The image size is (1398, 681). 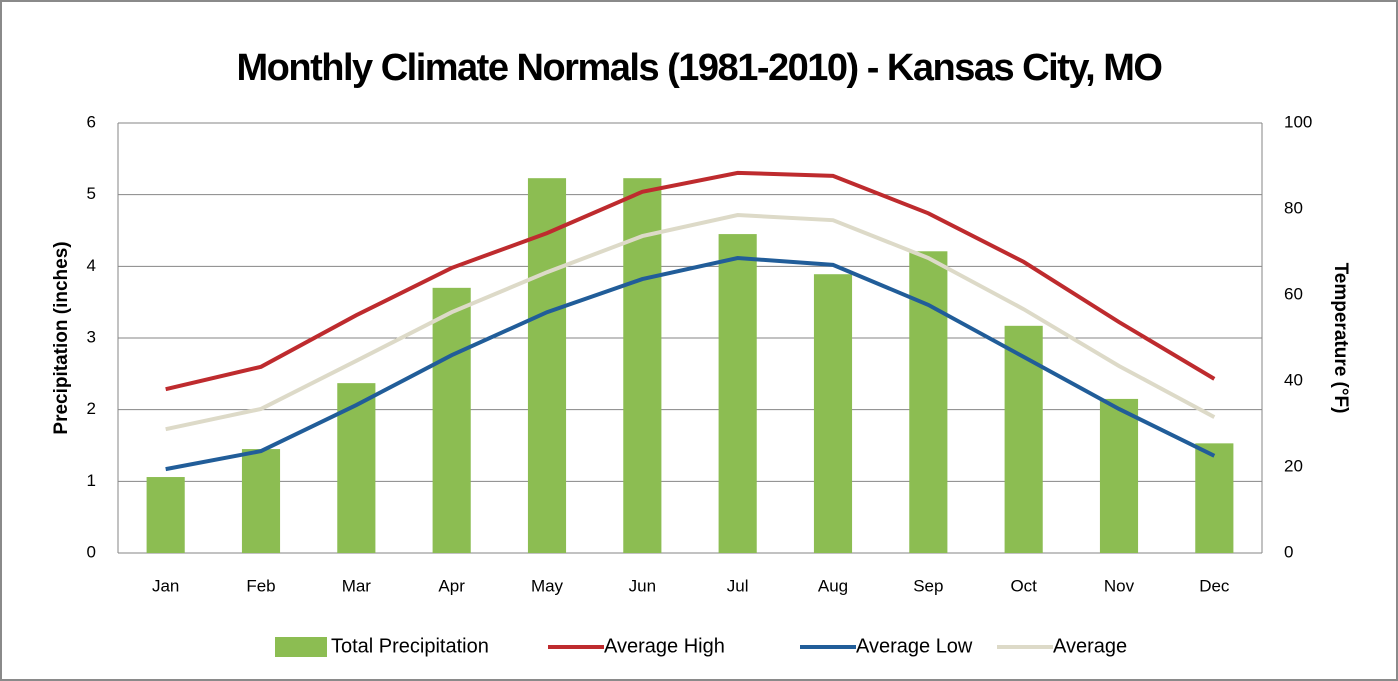 I want to click on y-tick-label: 0, so click(x=91, y=551).